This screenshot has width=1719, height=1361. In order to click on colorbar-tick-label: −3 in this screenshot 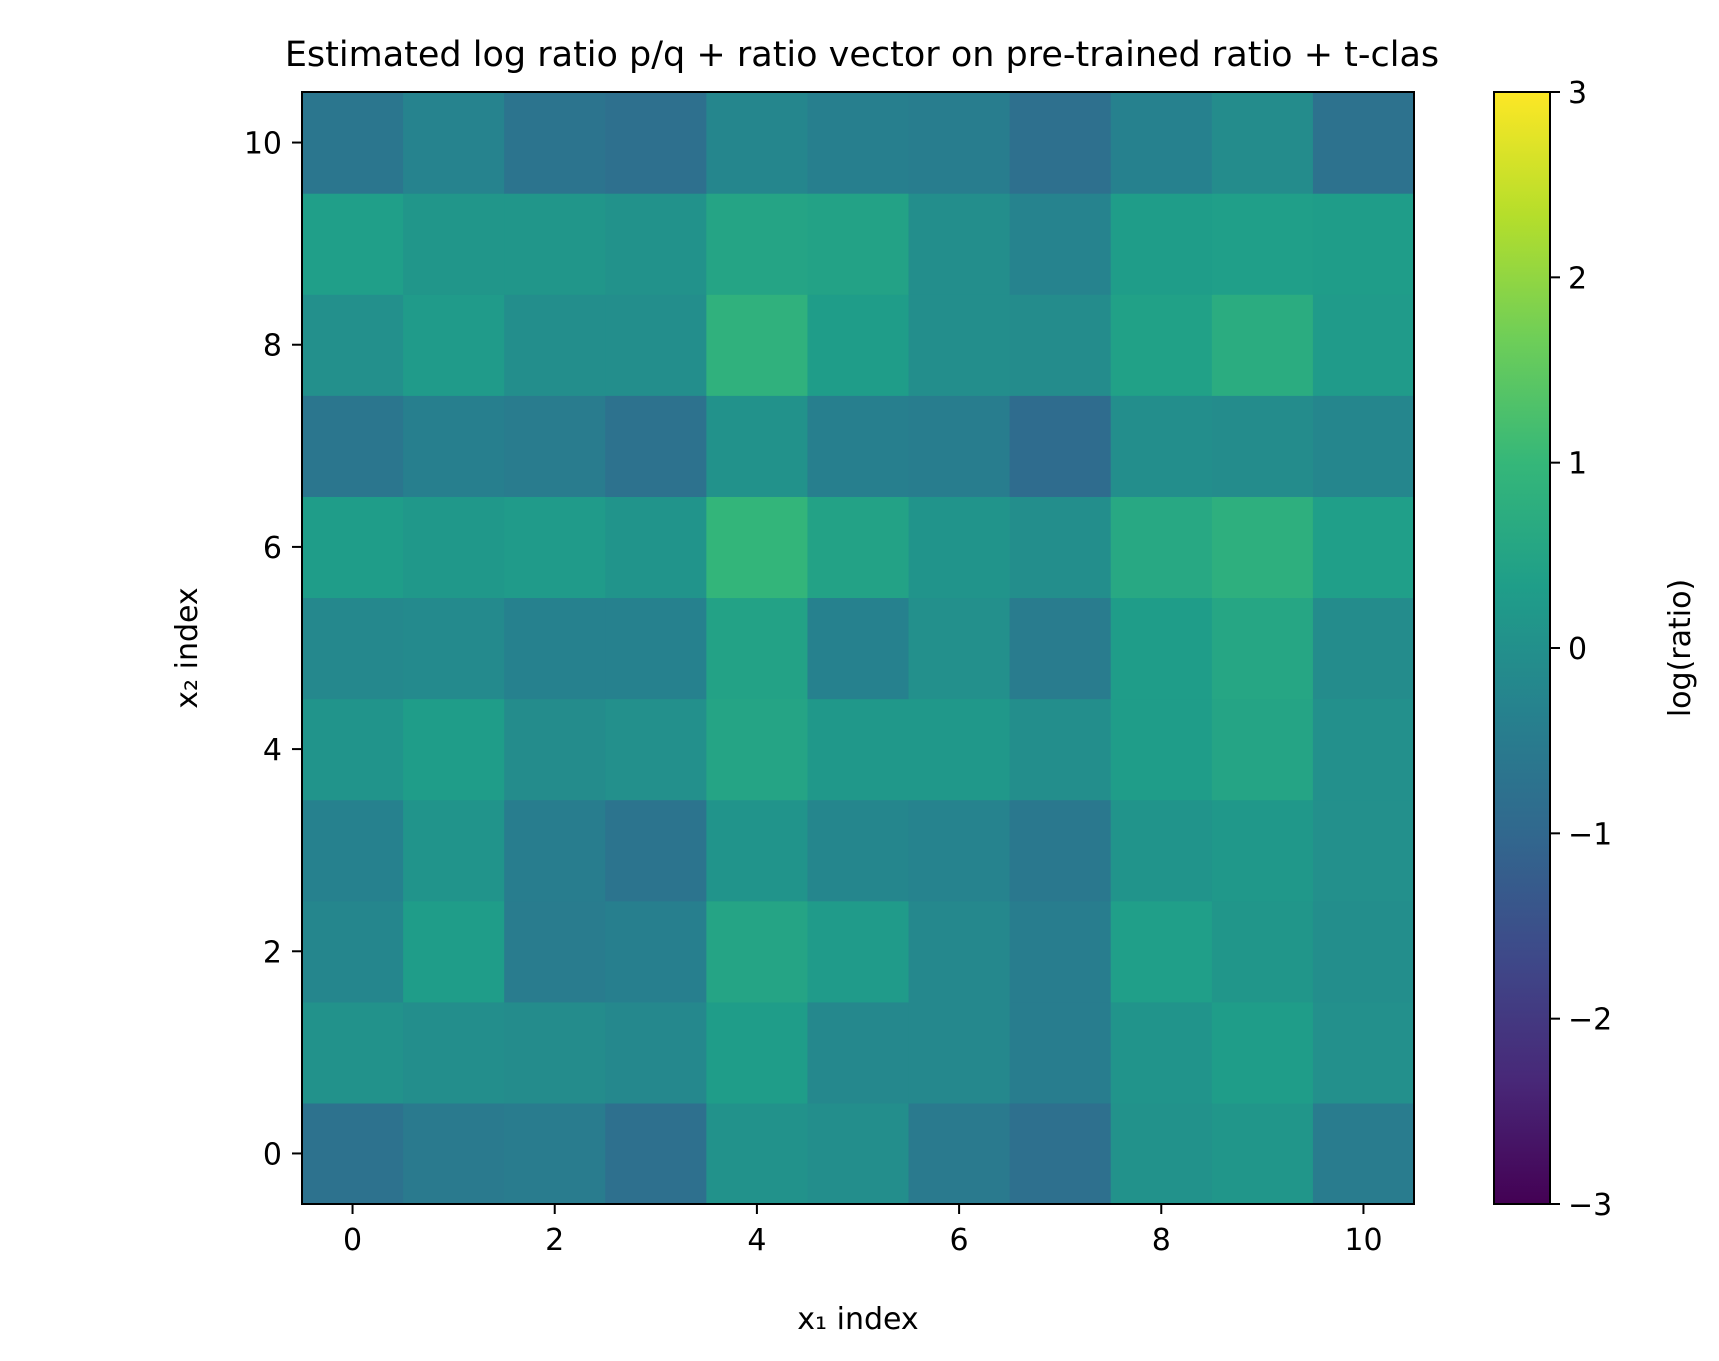, I will do `click(1590, 1205)`.